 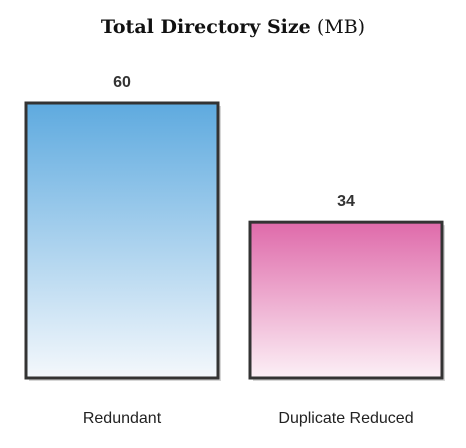 What do you see at coordinates (345, 418) in the screenshot?
I see `category-label-1: Duplicate Reduced` at bounding box center [345, 418].